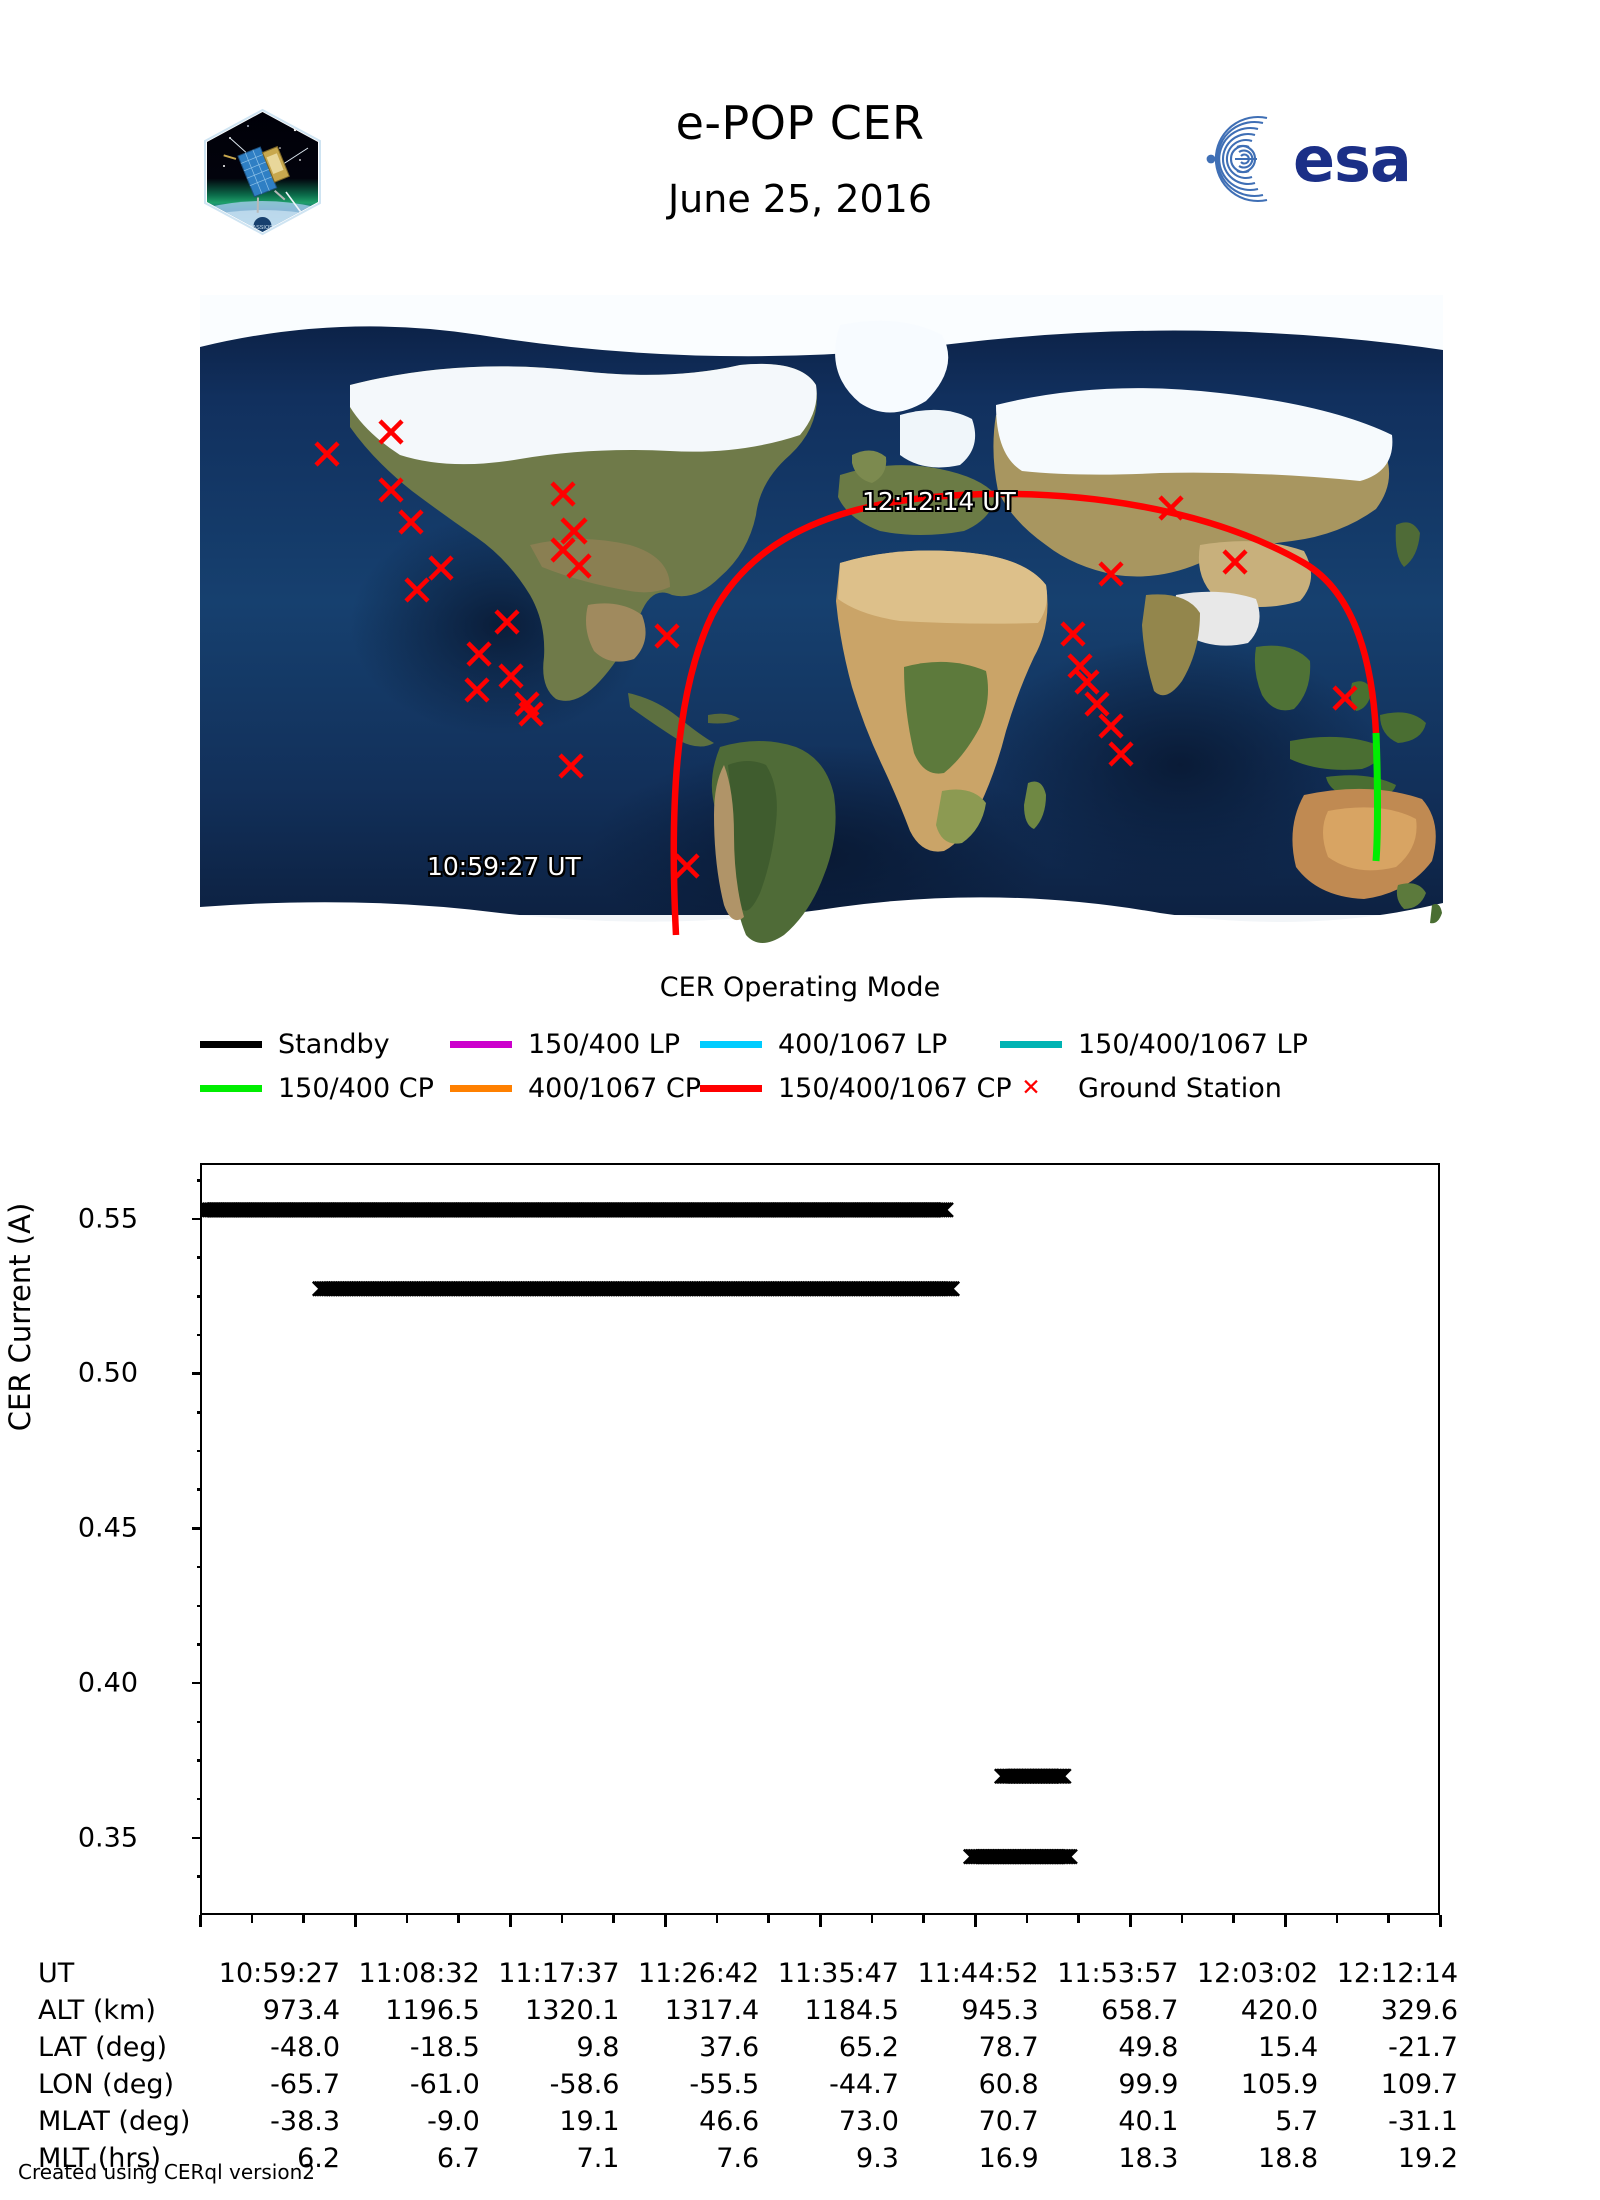 The image size is (1600, 2200). I want to click on table-cell: 1196.5, so click(432, 2010).